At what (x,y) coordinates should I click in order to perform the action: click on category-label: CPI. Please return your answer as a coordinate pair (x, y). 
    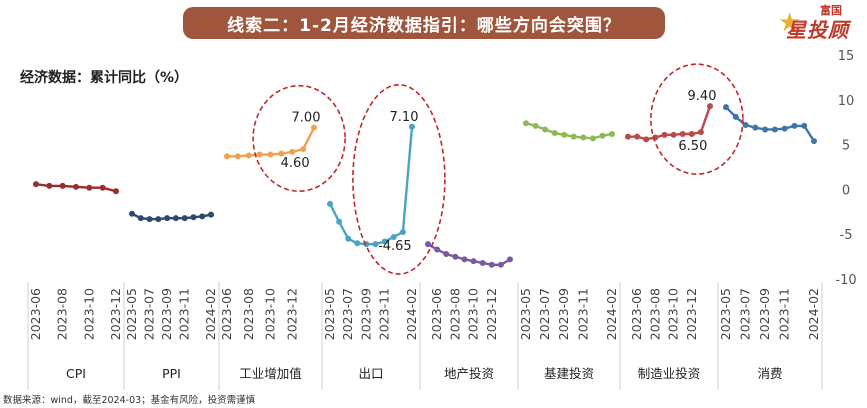
    Looking at the image, I should click on (76, 373).